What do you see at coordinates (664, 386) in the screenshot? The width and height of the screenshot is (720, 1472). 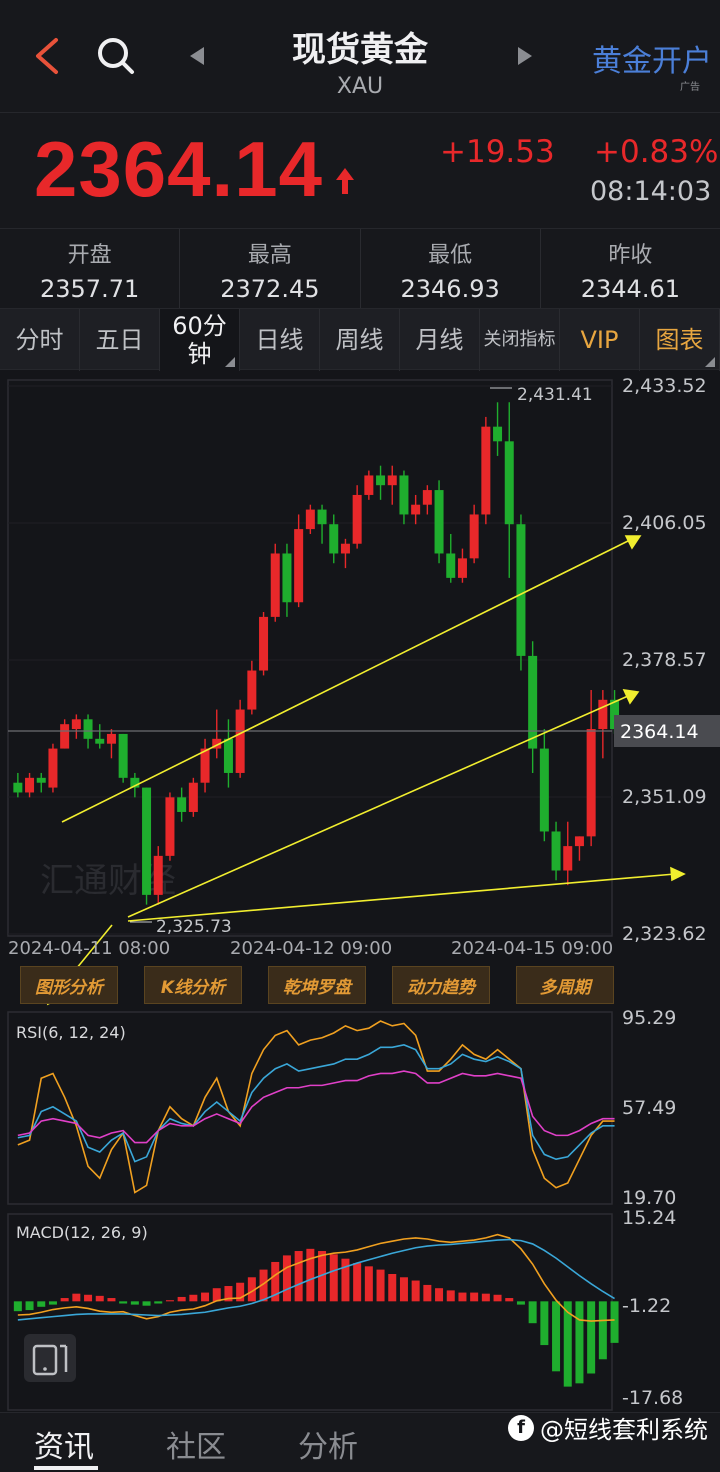 I see `price-axis-label: 2,433.52` at bounding box center [664, 386].